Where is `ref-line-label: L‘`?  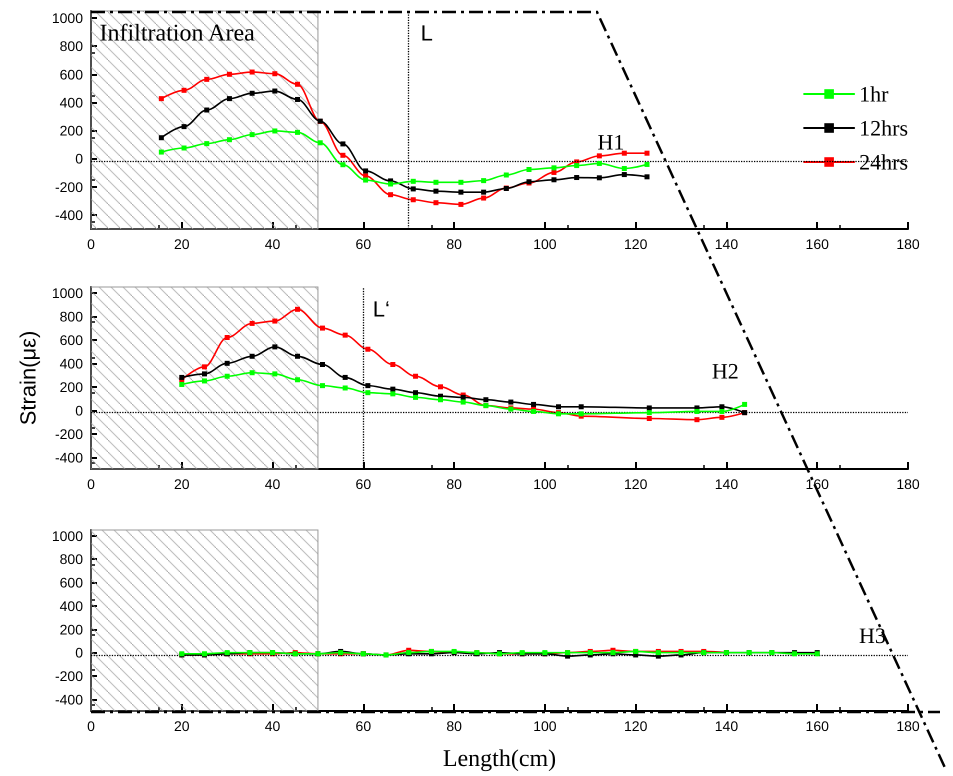
ref-line-label: L‘ is located at coordinates (381, 309).